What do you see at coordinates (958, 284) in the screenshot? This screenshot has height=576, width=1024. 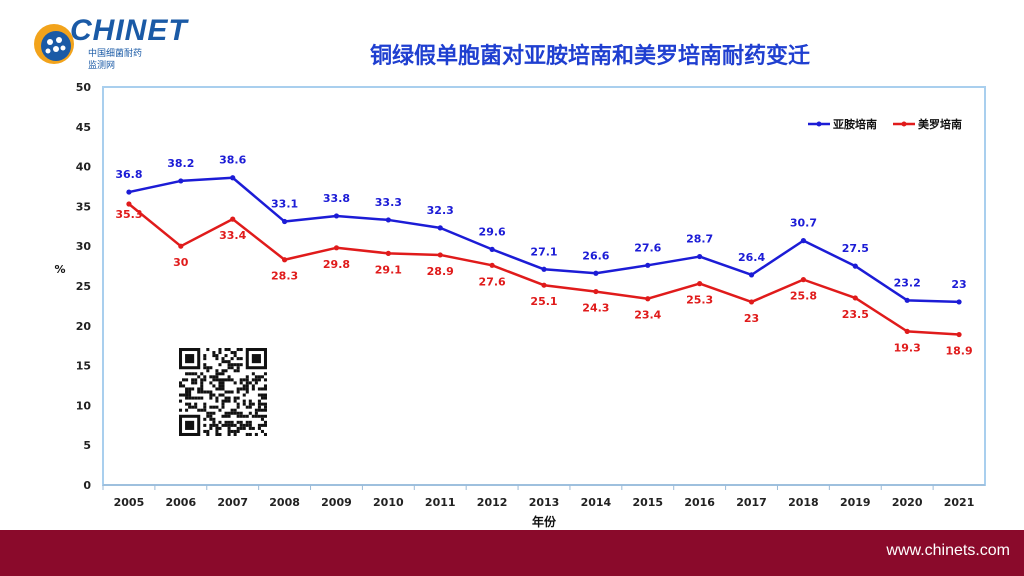 I see `series-1-data-label: 23` at bounding box center [958, 284].